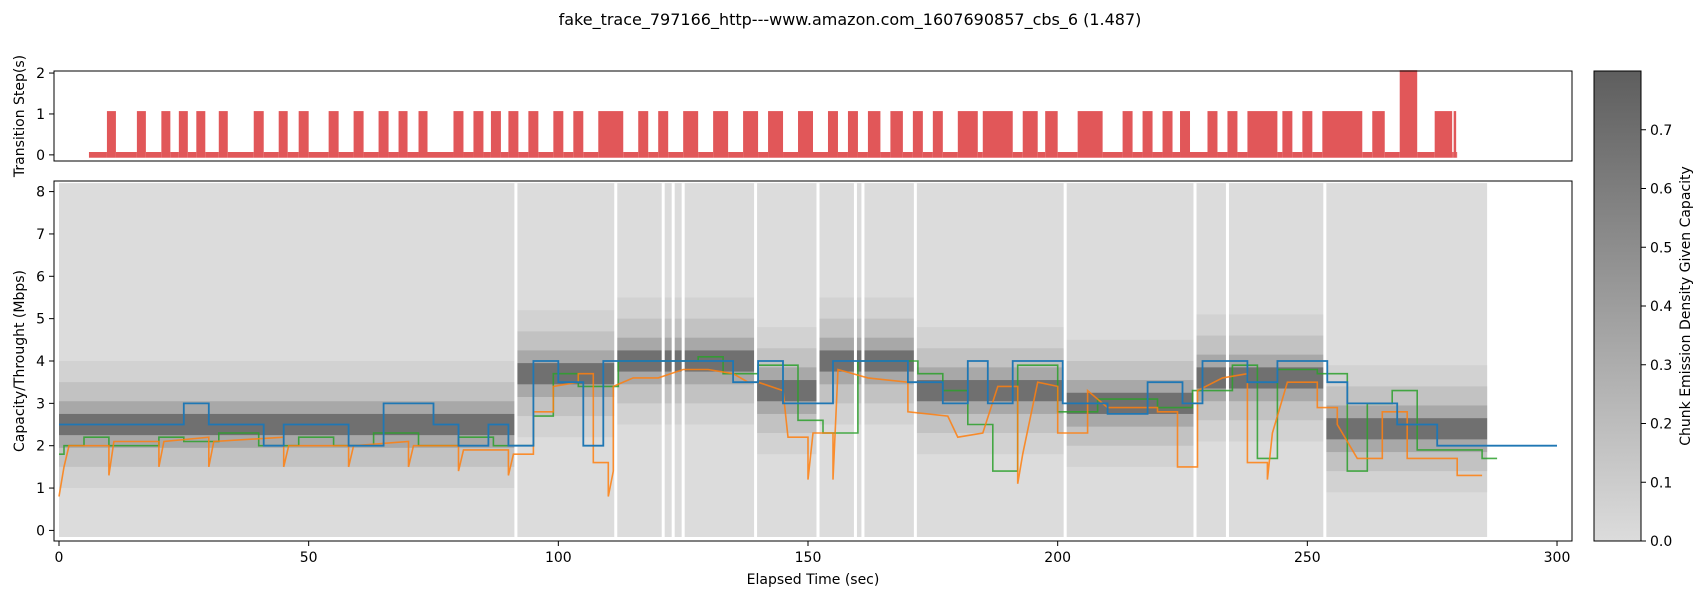 The image size is (1700, 600). What do you see at coordinates (40, 362) in the screenshot?
I see `main-y-tick-label: 4` at bounding box center [40, 362].